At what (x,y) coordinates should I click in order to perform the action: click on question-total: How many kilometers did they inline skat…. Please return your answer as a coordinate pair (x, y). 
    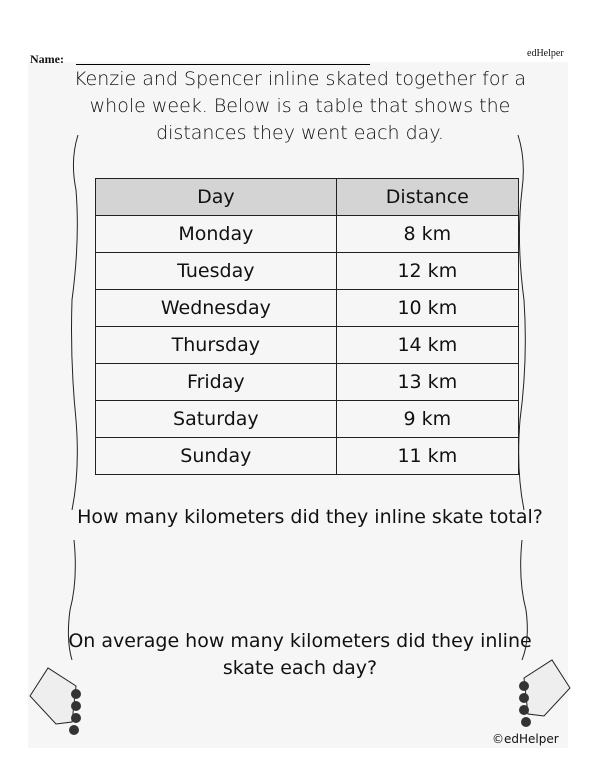
    Looking at the image, I should click on (310, 517).